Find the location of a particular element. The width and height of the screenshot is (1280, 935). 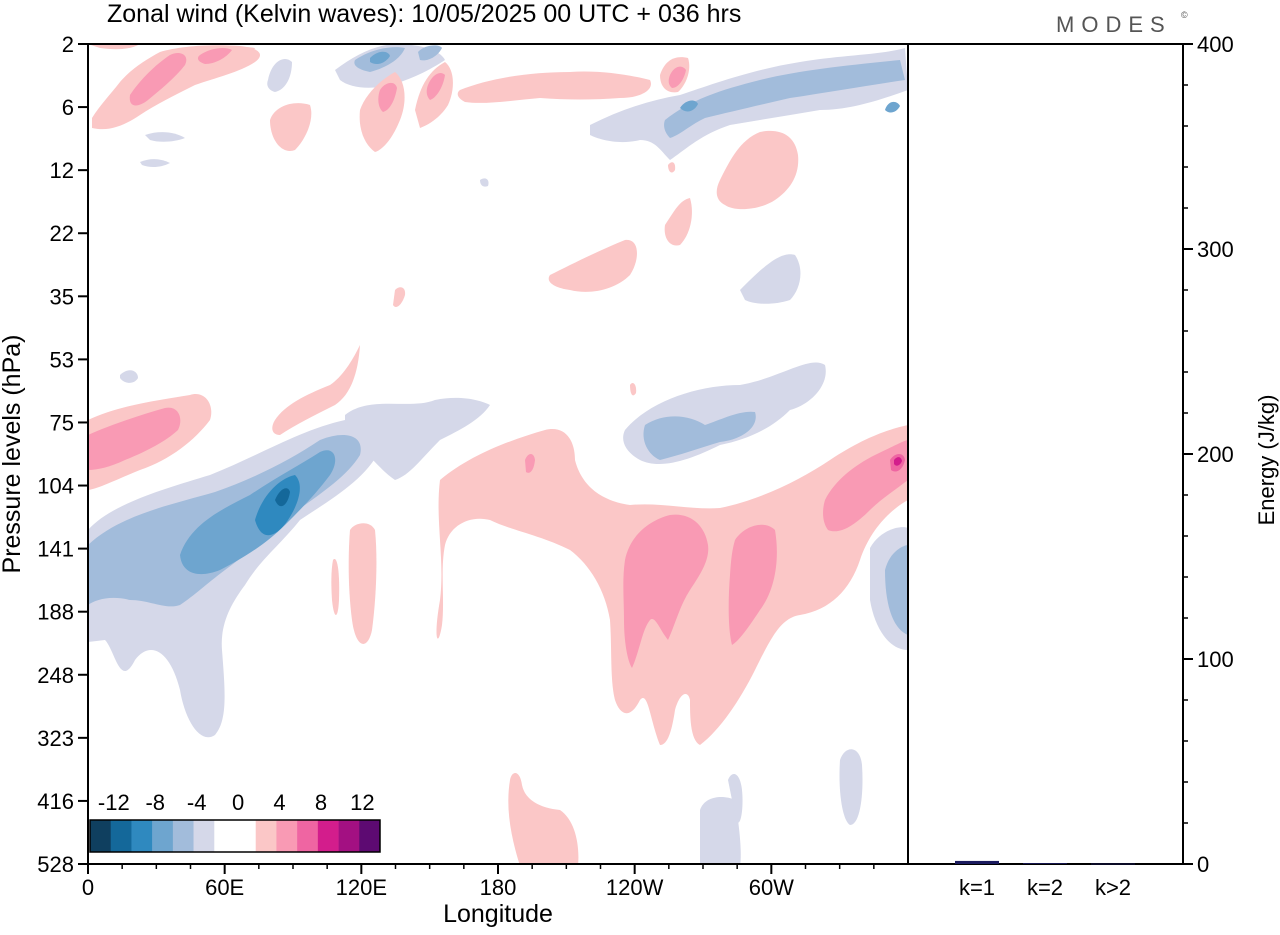

energy-category-label-1: k=2 is located at coordinates (1045, 887).